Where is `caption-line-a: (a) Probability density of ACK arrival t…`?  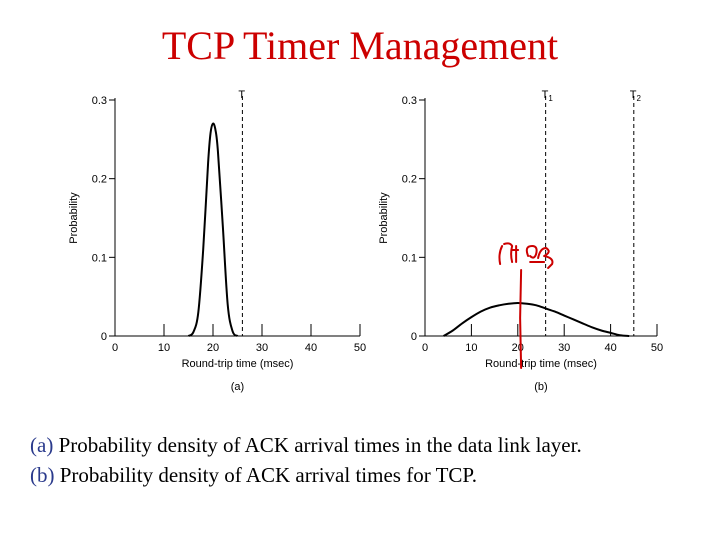
caption-line-a: (a) Probability density of ACK arrival t… is located at coordinates (370, 445).